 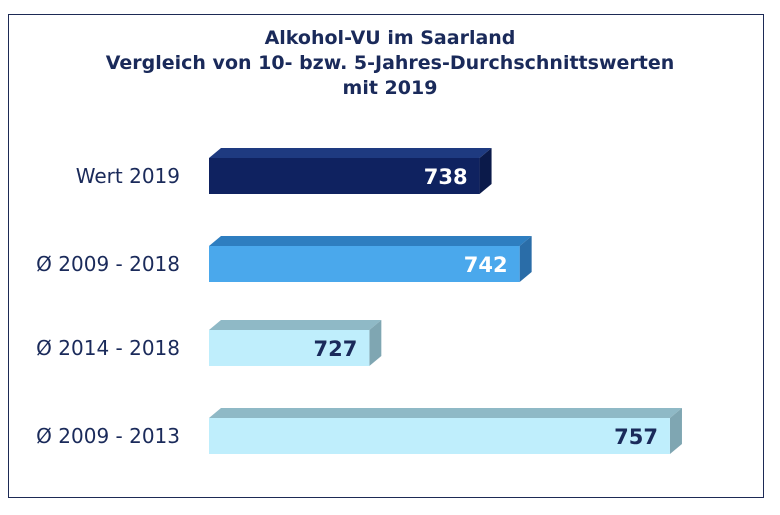 What do you see at coordinates (446, 177) in the screenshot?
I see `bar-value-label: 738` at bounding box center [446, 177].